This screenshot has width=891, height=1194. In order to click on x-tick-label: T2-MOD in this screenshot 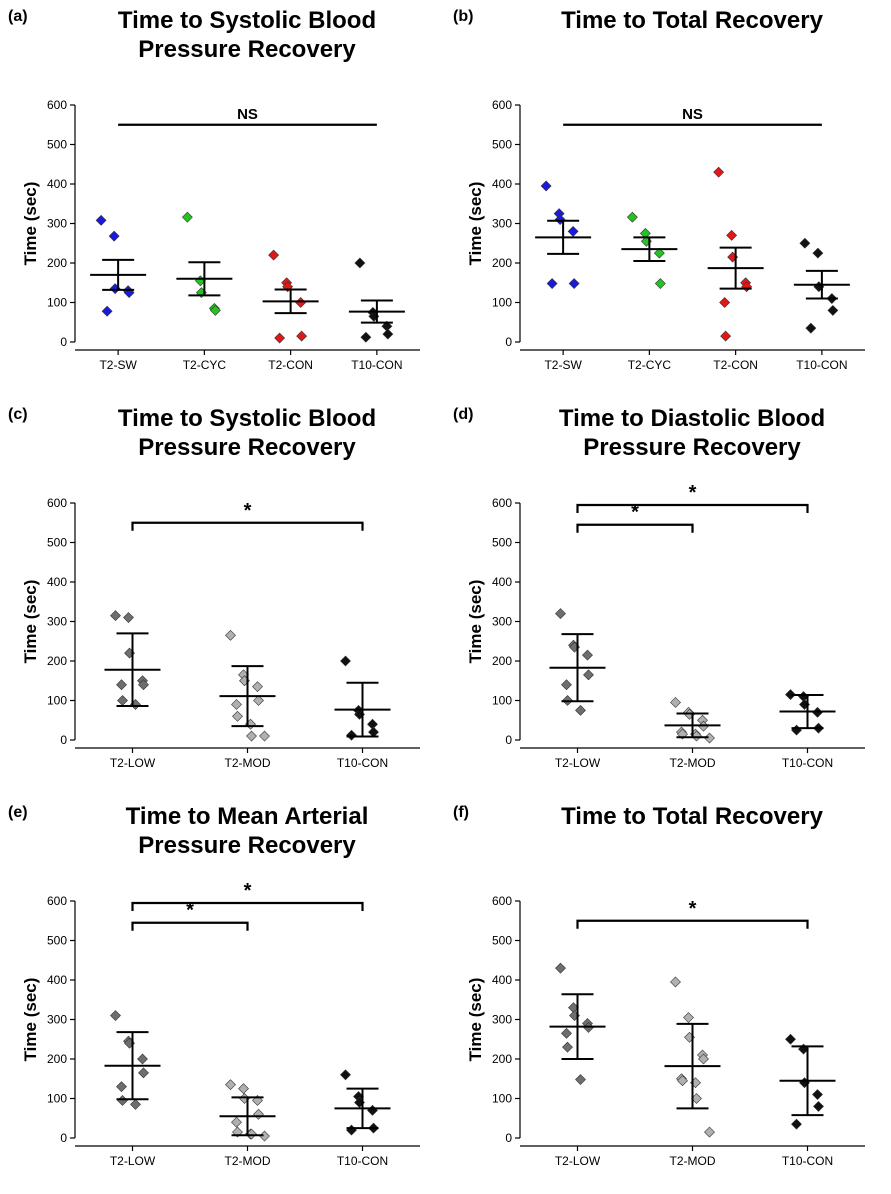, I will do `click(248, 763)`.